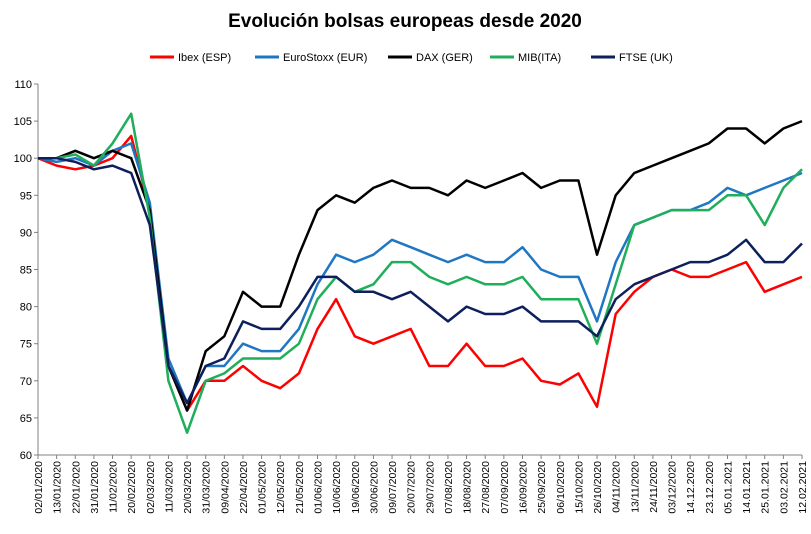  What do you see at coordinates (76, 487) in the screenshot?
I see `x-tick-label: 22/01/2020` at bounding box center [76, 487].